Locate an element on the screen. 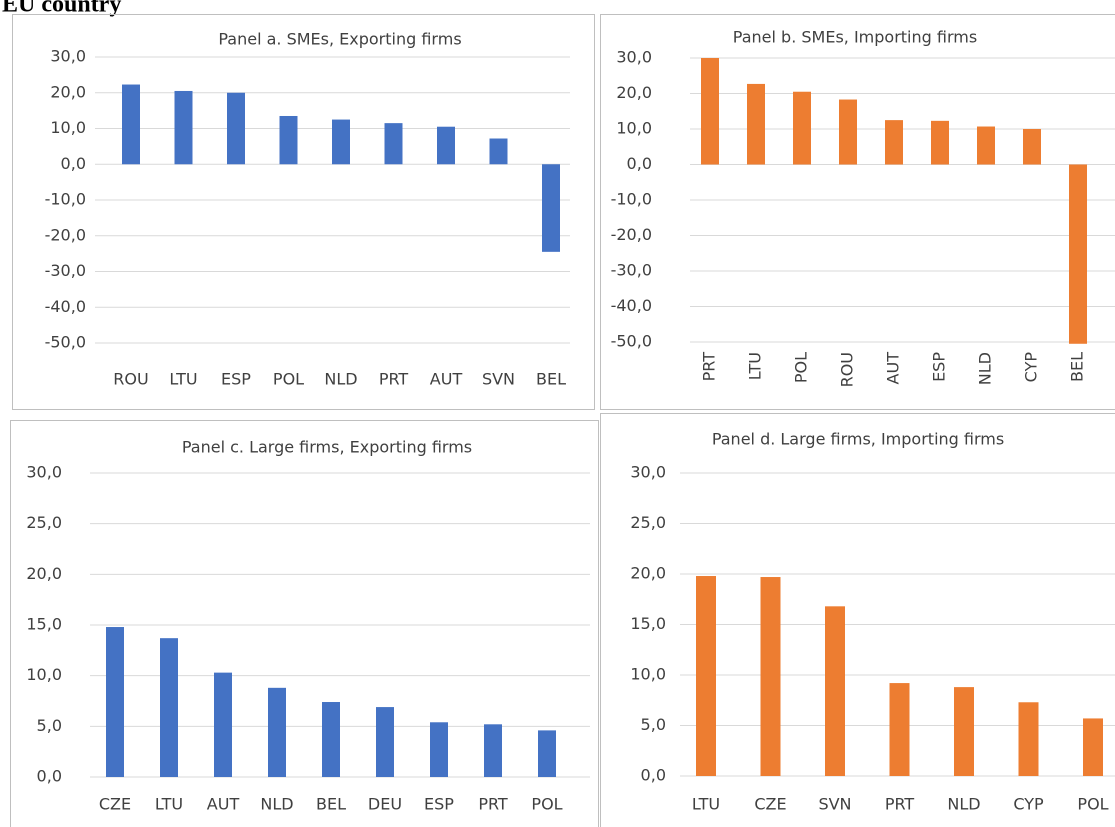 This screenshot has width=1115, height=827. chart-title: Panel c. Large firms, Exporting firms is located at coordinates (327, 447).